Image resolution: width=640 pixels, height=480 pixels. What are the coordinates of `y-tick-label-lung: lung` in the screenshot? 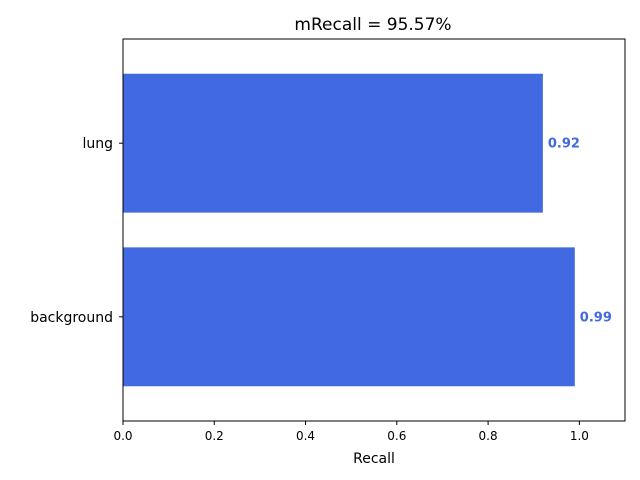 It's located at (97, 144).